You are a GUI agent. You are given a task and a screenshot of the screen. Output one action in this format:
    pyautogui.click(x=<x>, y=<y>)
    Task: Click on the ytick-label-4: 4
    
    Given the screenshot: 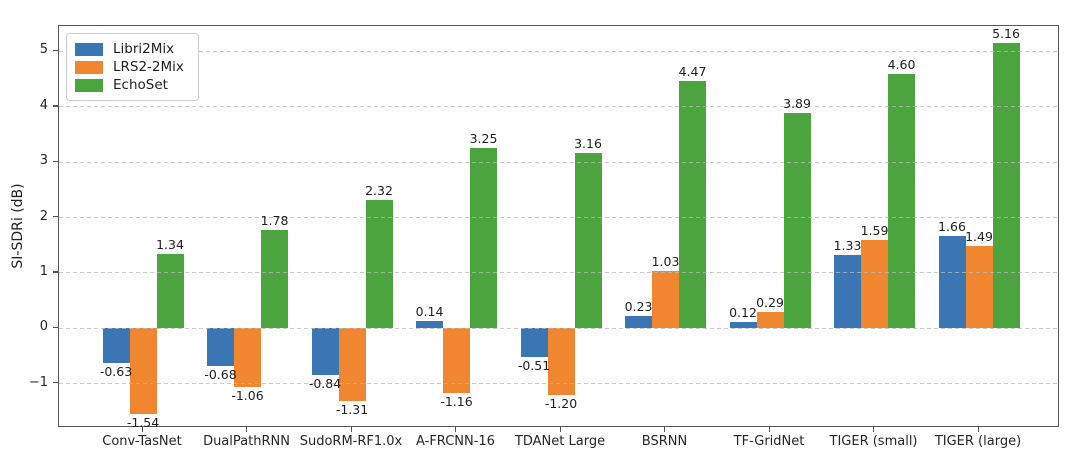 What is the action you would take?
    pyautogui.click(x=43, y=105)
    